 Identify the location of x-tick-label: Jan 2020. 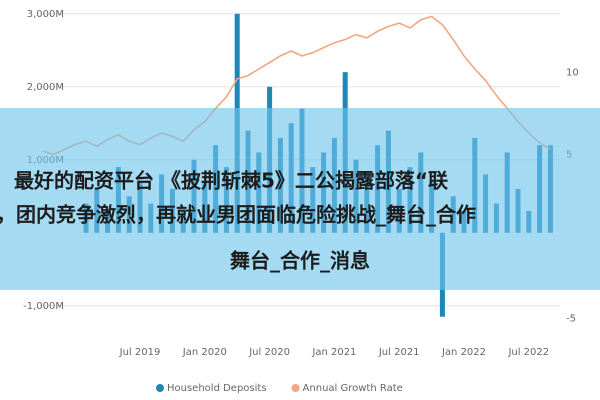
(204, 352).